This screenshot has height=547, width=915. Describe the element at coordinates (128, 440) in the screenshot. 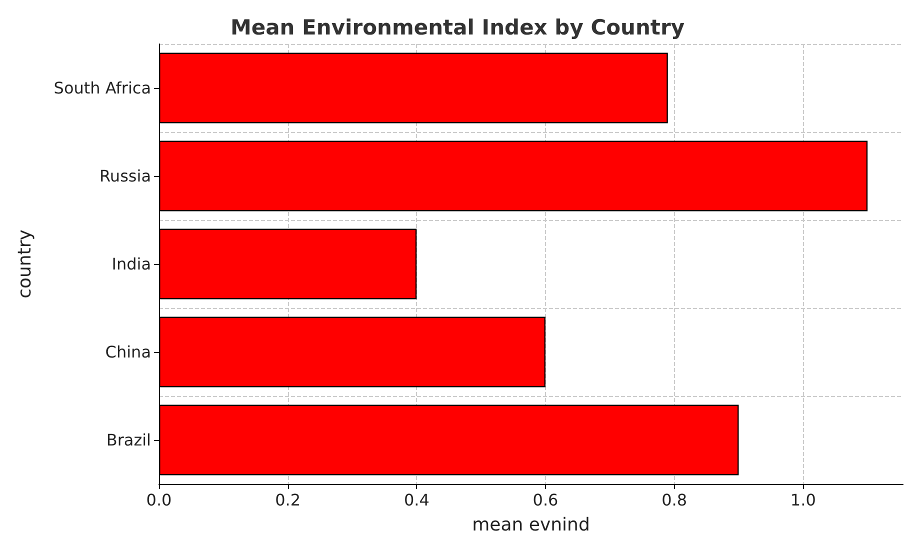

I see `y-tick-label: Brazil` at that location.